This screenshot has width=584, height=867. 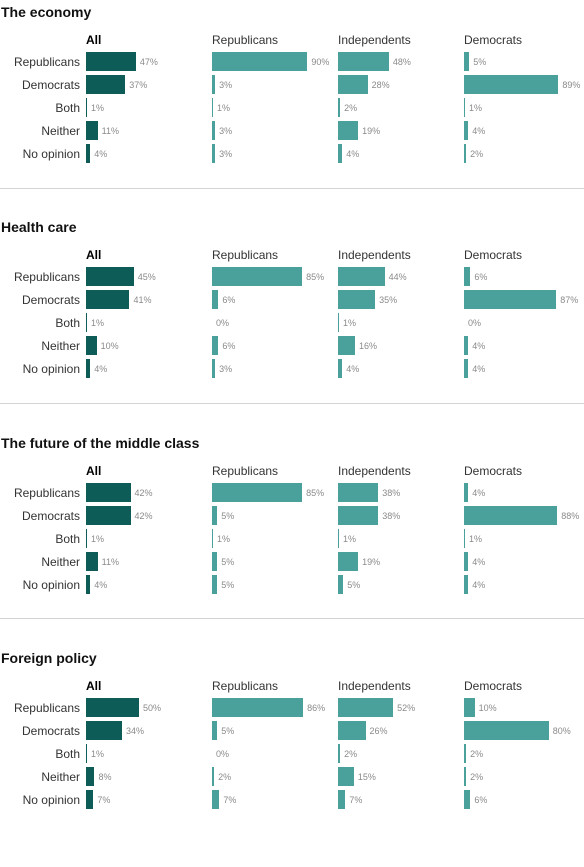 What do you see at coordinates (110, 562) in the screenshot?
I see `bar-value-label: 11%` at bounding box center [110, 562].